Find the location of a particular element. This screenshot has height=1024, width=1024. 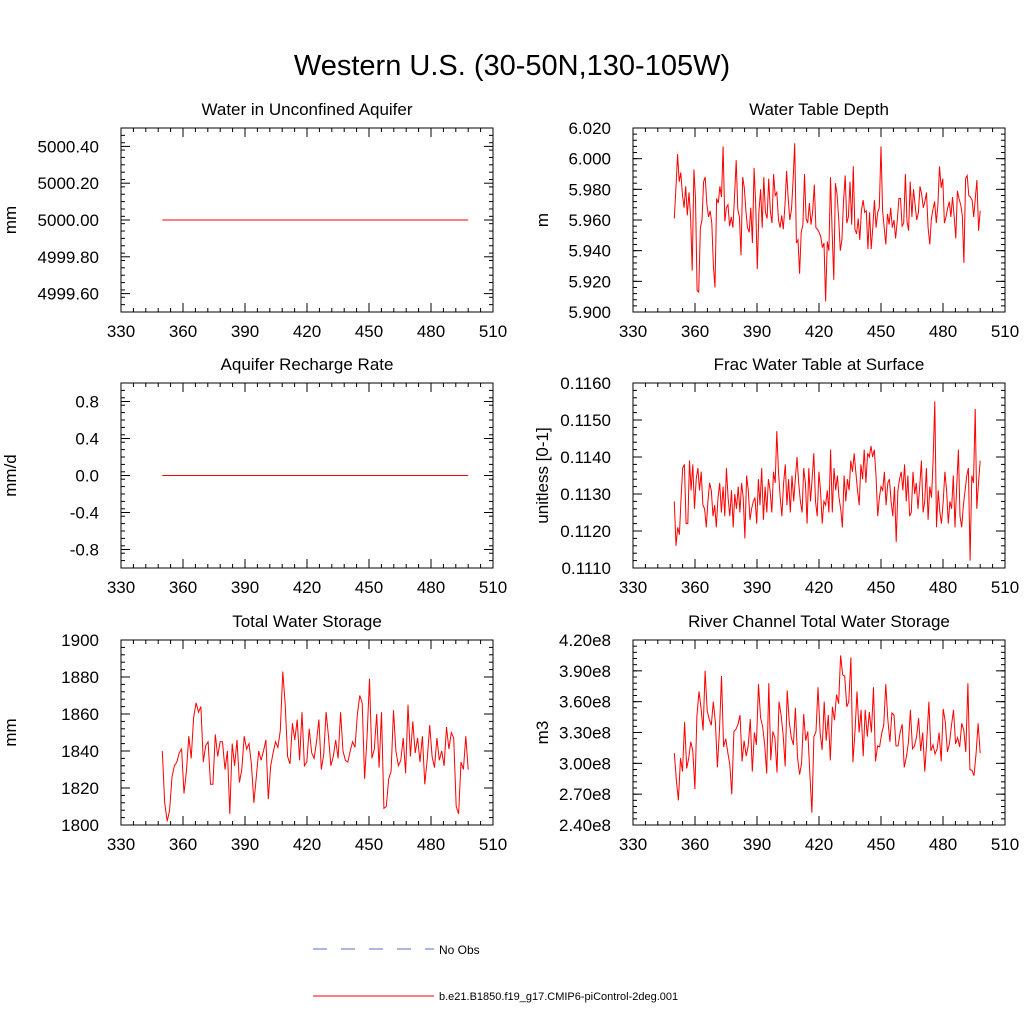

y-tick-label: 5.960 is located at coordinates (589, 220).